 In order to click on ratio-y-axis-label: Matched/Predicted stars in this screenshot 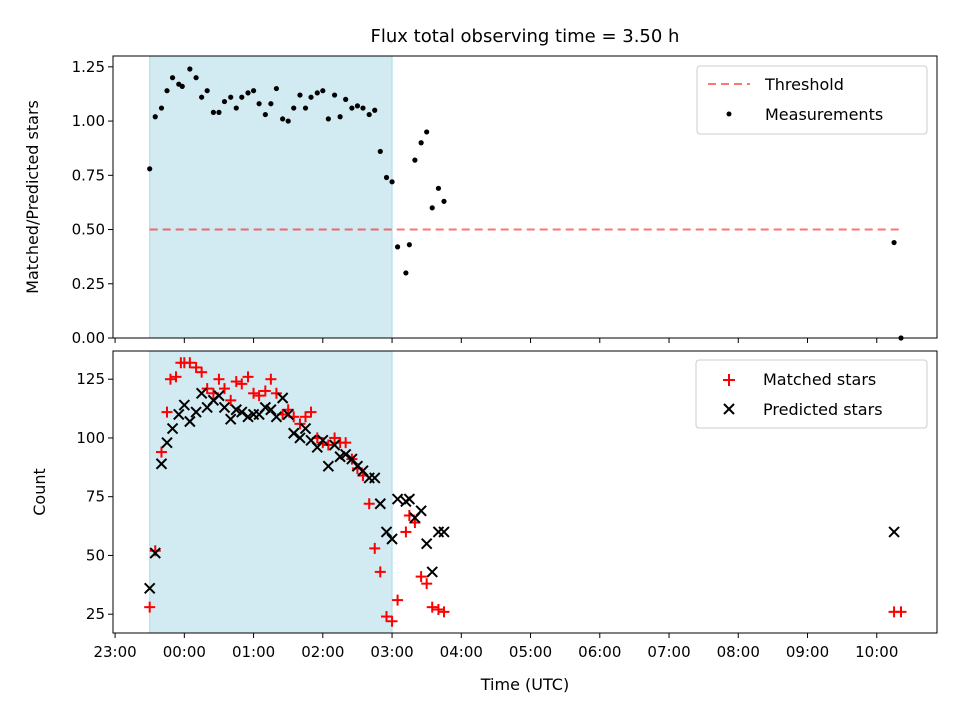, I will do `click(32, 197)`.